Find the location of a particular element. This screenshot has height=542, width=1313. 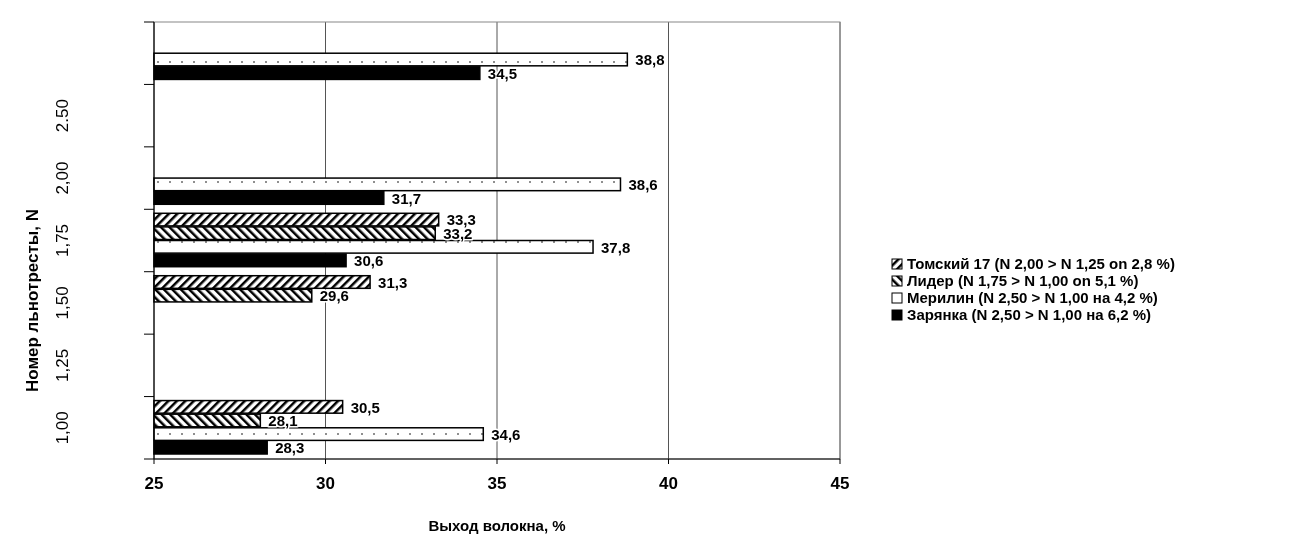

y-tick-label: 2,00 is located at coordinates (62, 178).